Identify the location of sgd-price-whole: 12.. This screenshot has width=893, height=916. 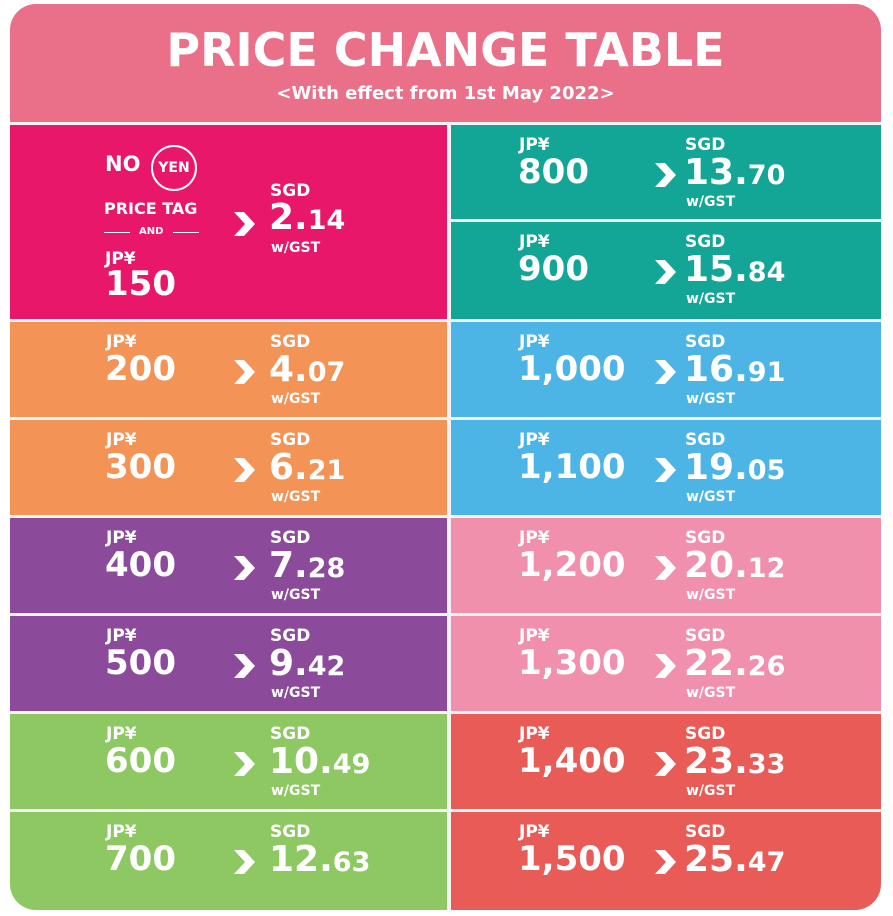
(301, 859).